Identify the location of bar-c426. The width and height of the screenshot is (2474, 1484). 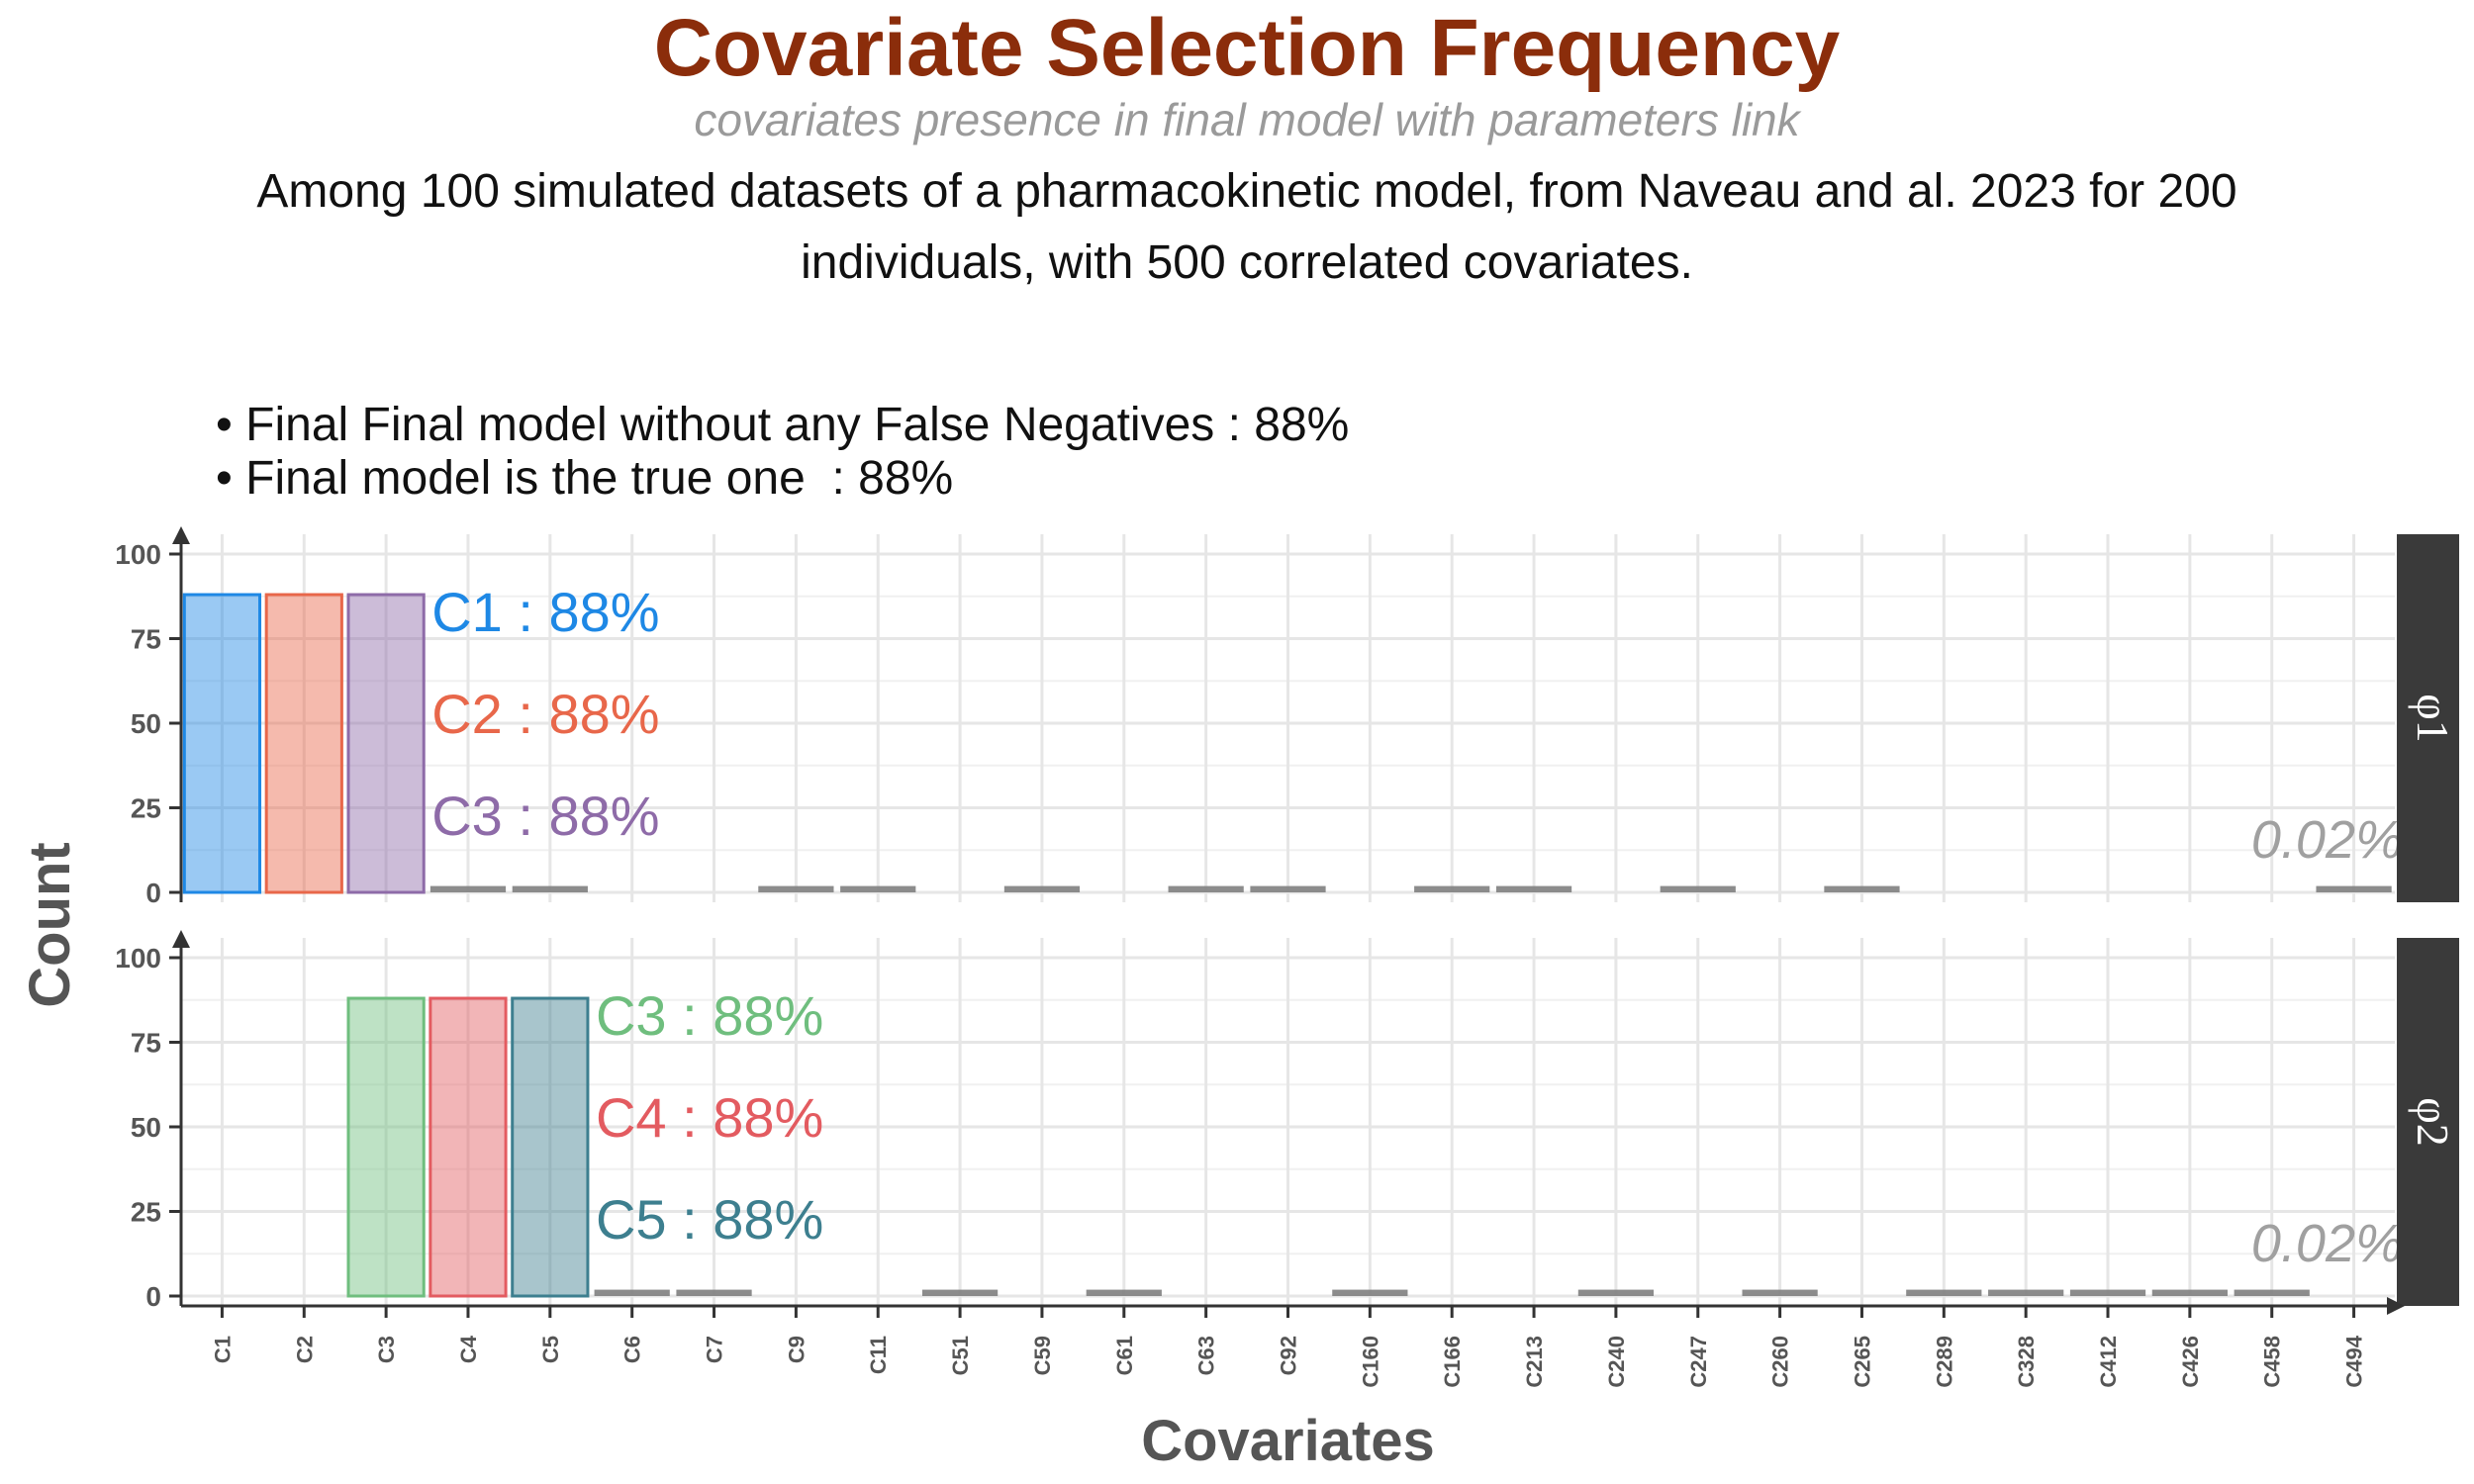
(2190, 1292).